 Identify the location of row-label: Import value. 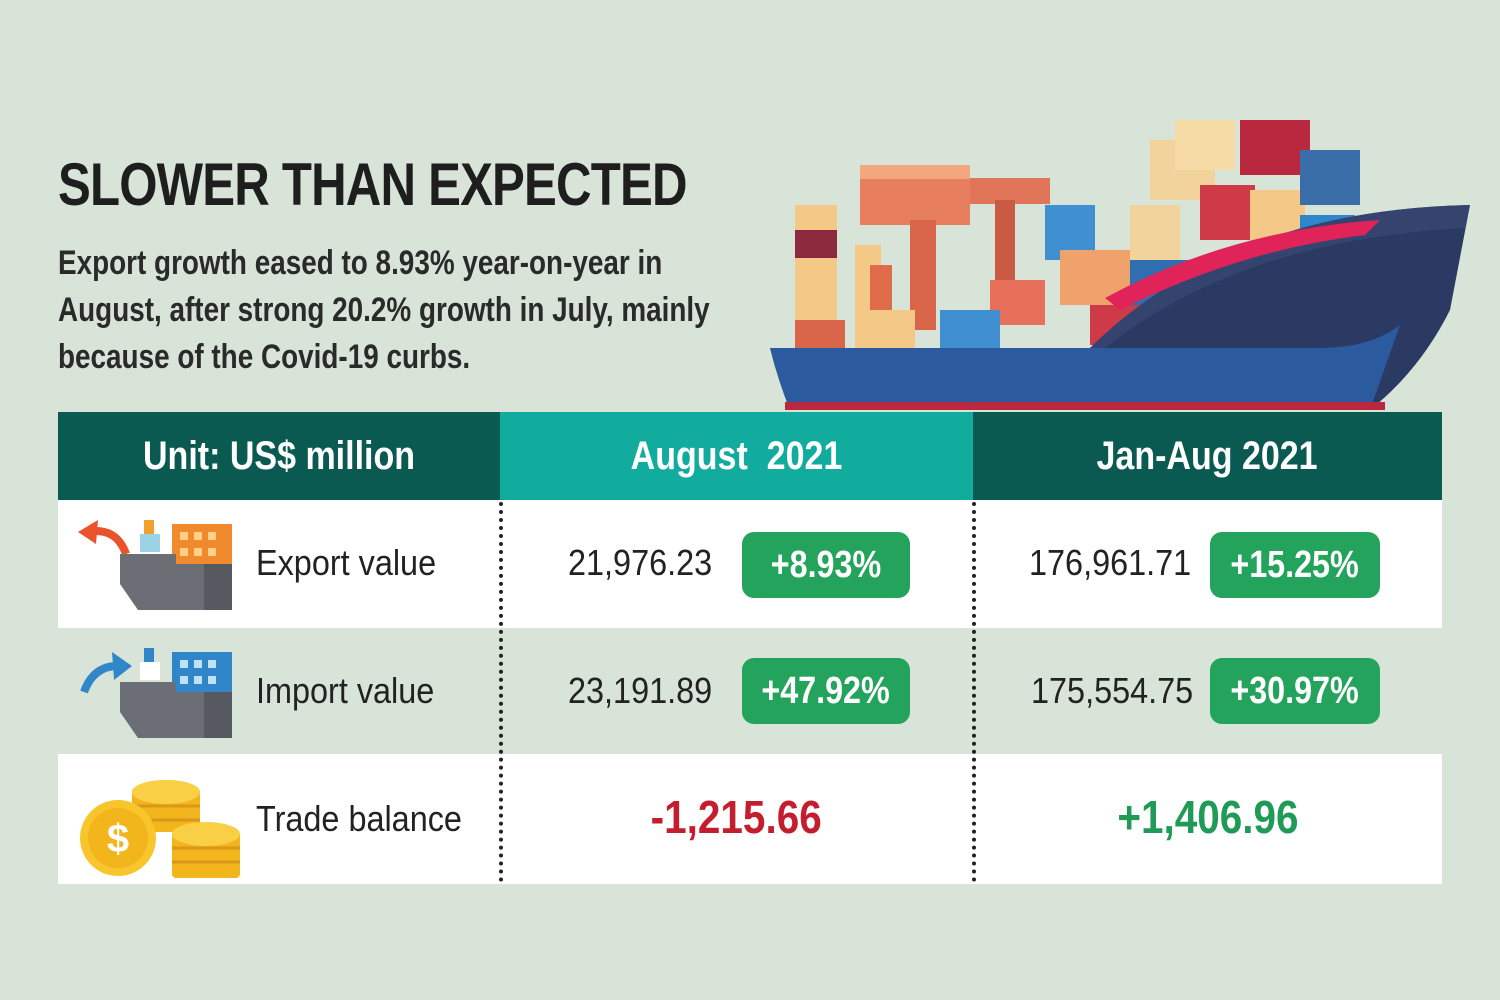
(345, 690).